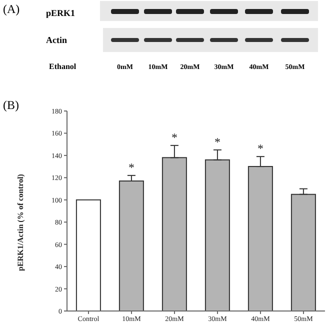 The image size is (327, 325). Describe the element at coordinates (11, 105) in the screenshot. I see `text: (B)` at that location.